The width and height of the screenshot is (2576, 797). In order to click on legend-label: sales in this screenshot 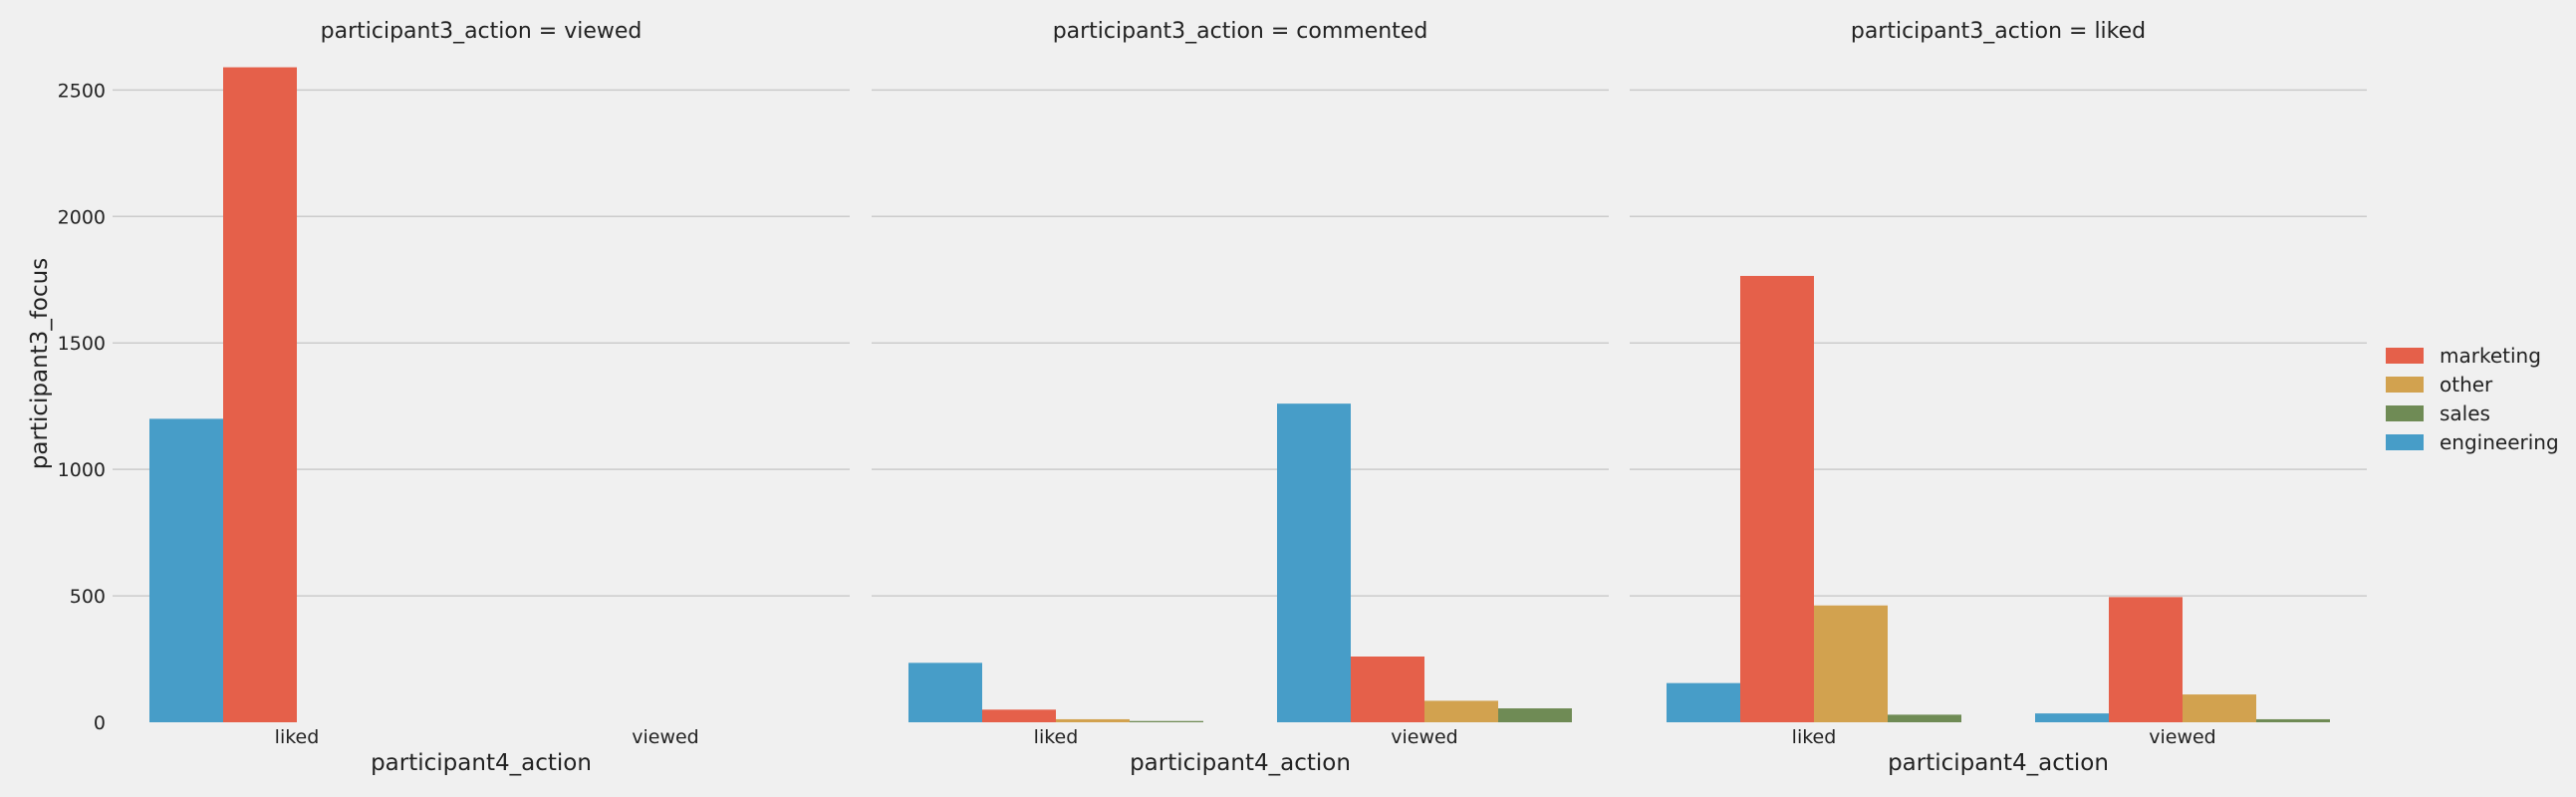, I will do `click(2465, 412)`.